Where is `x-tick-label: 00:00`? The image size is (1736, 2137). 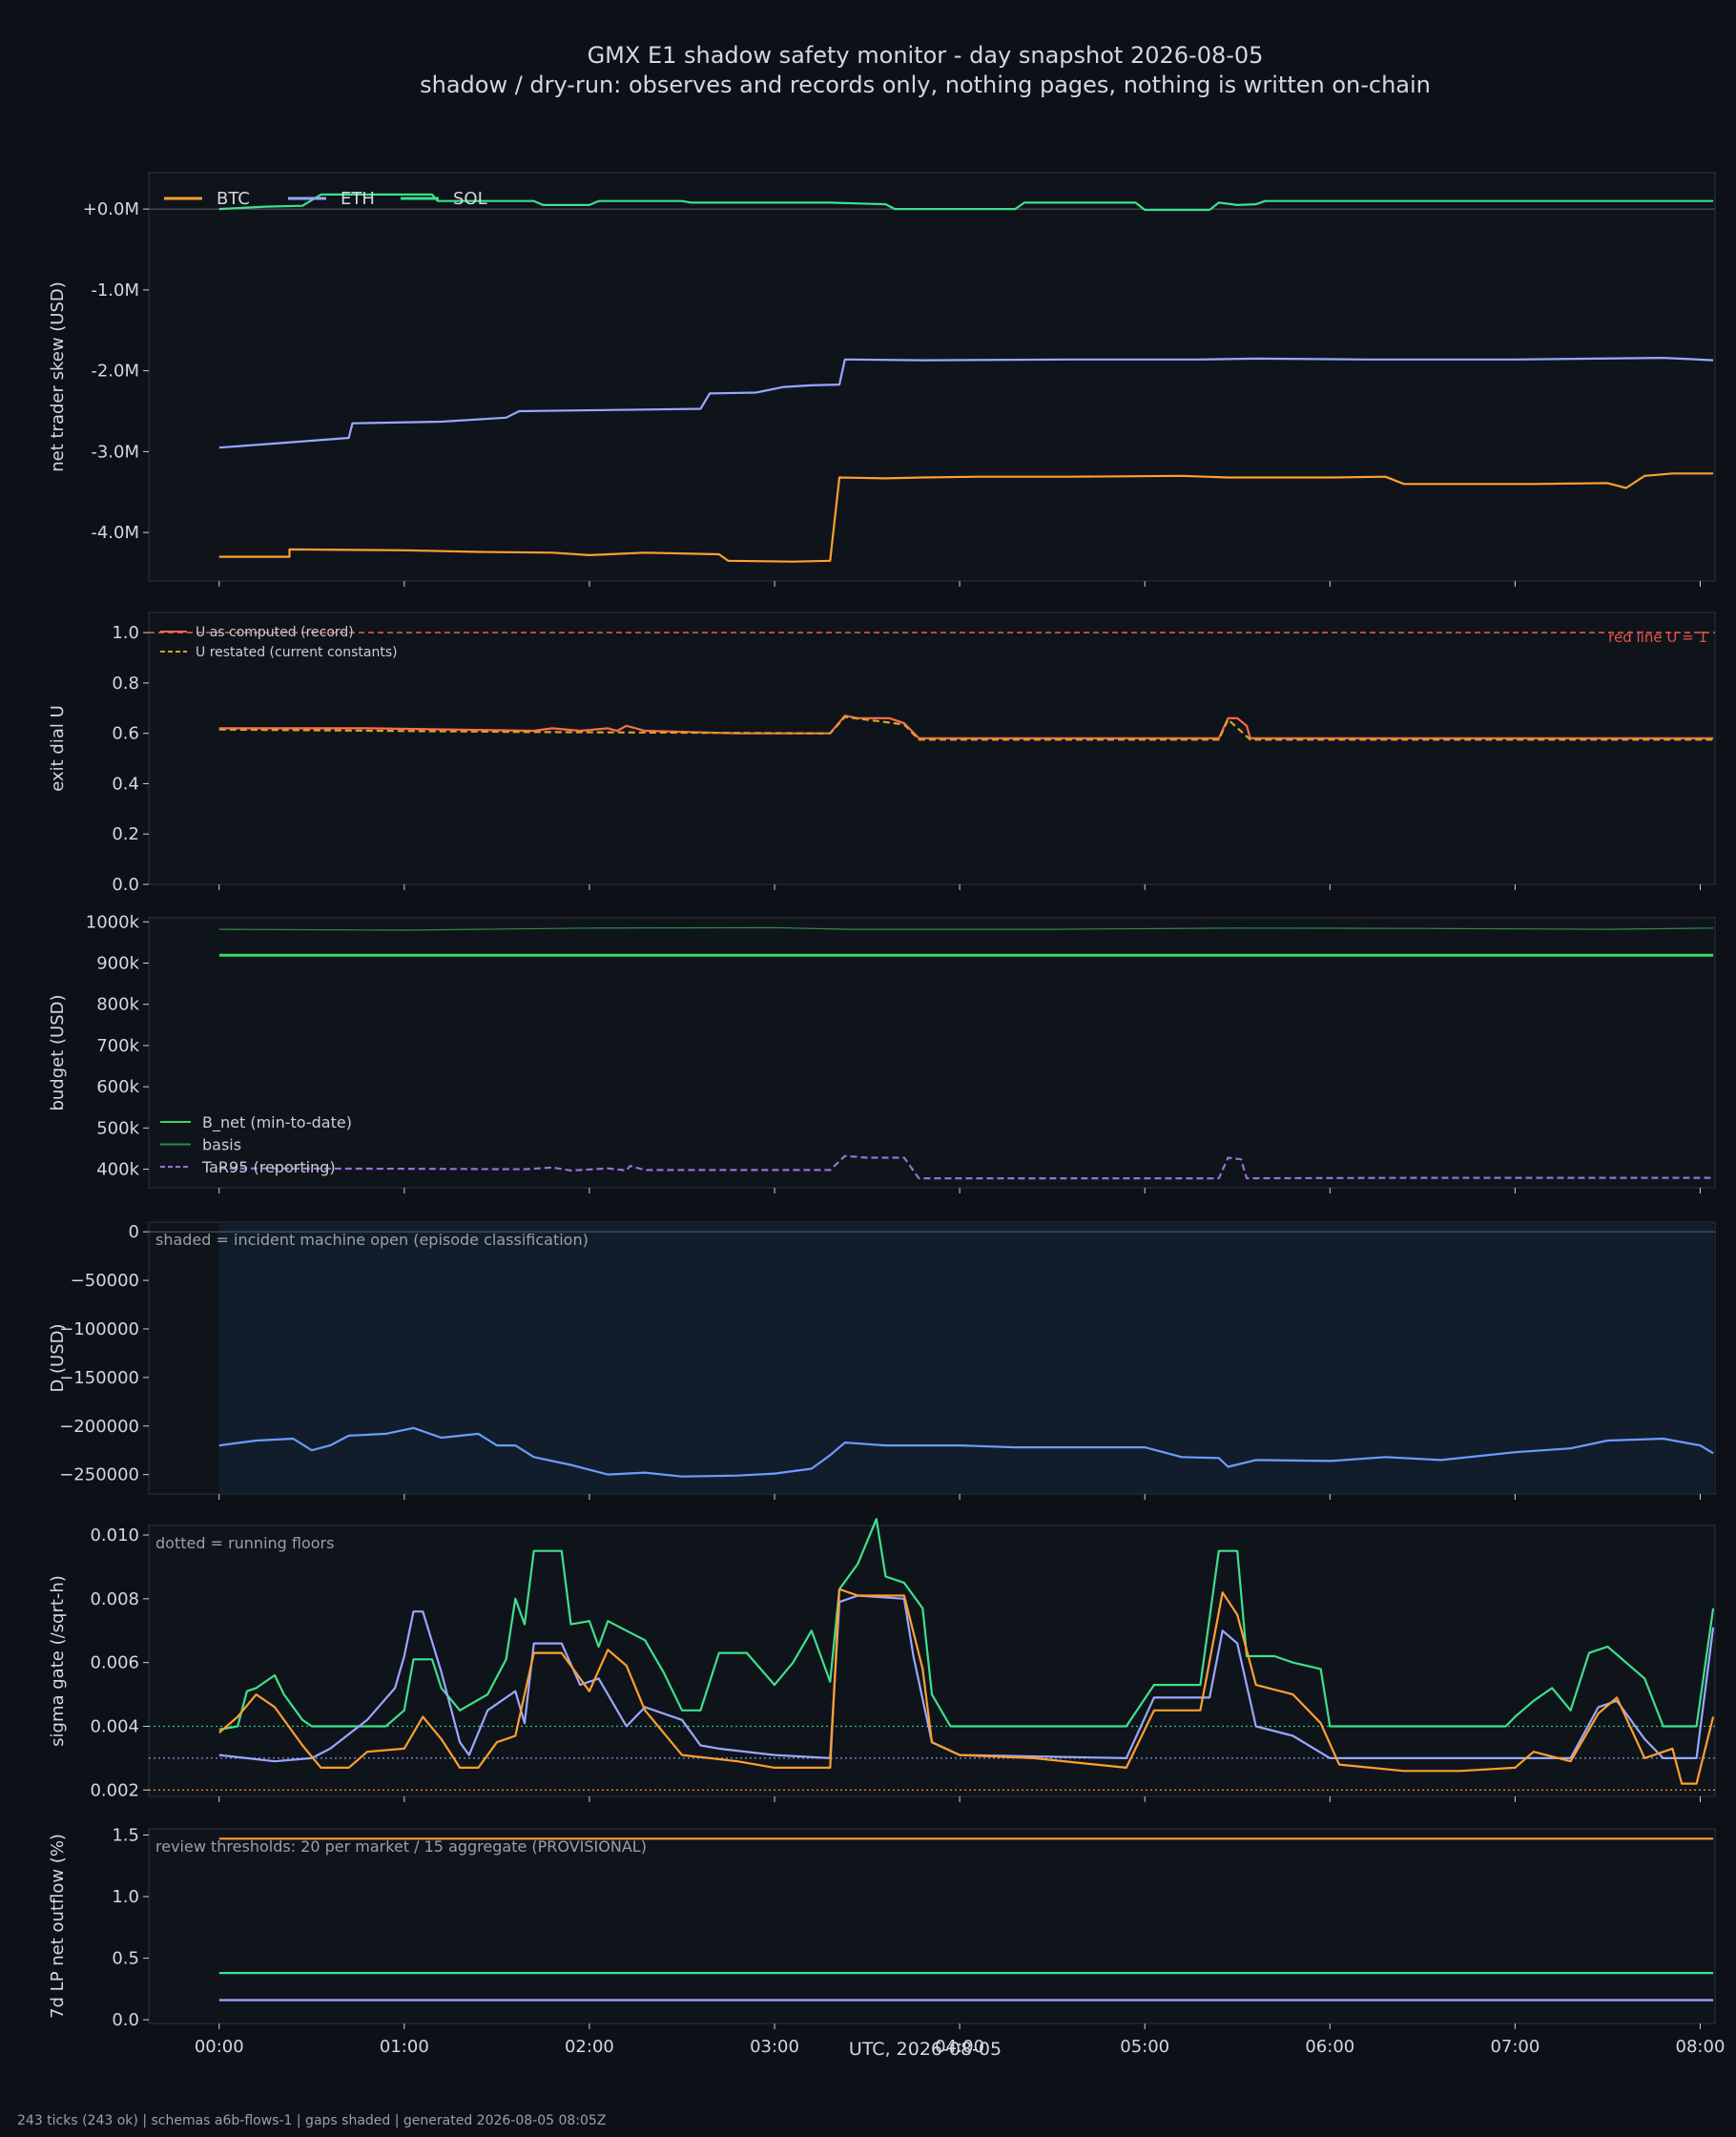
x-tick-label: 00:00 is located at coordinates (220, 2047).